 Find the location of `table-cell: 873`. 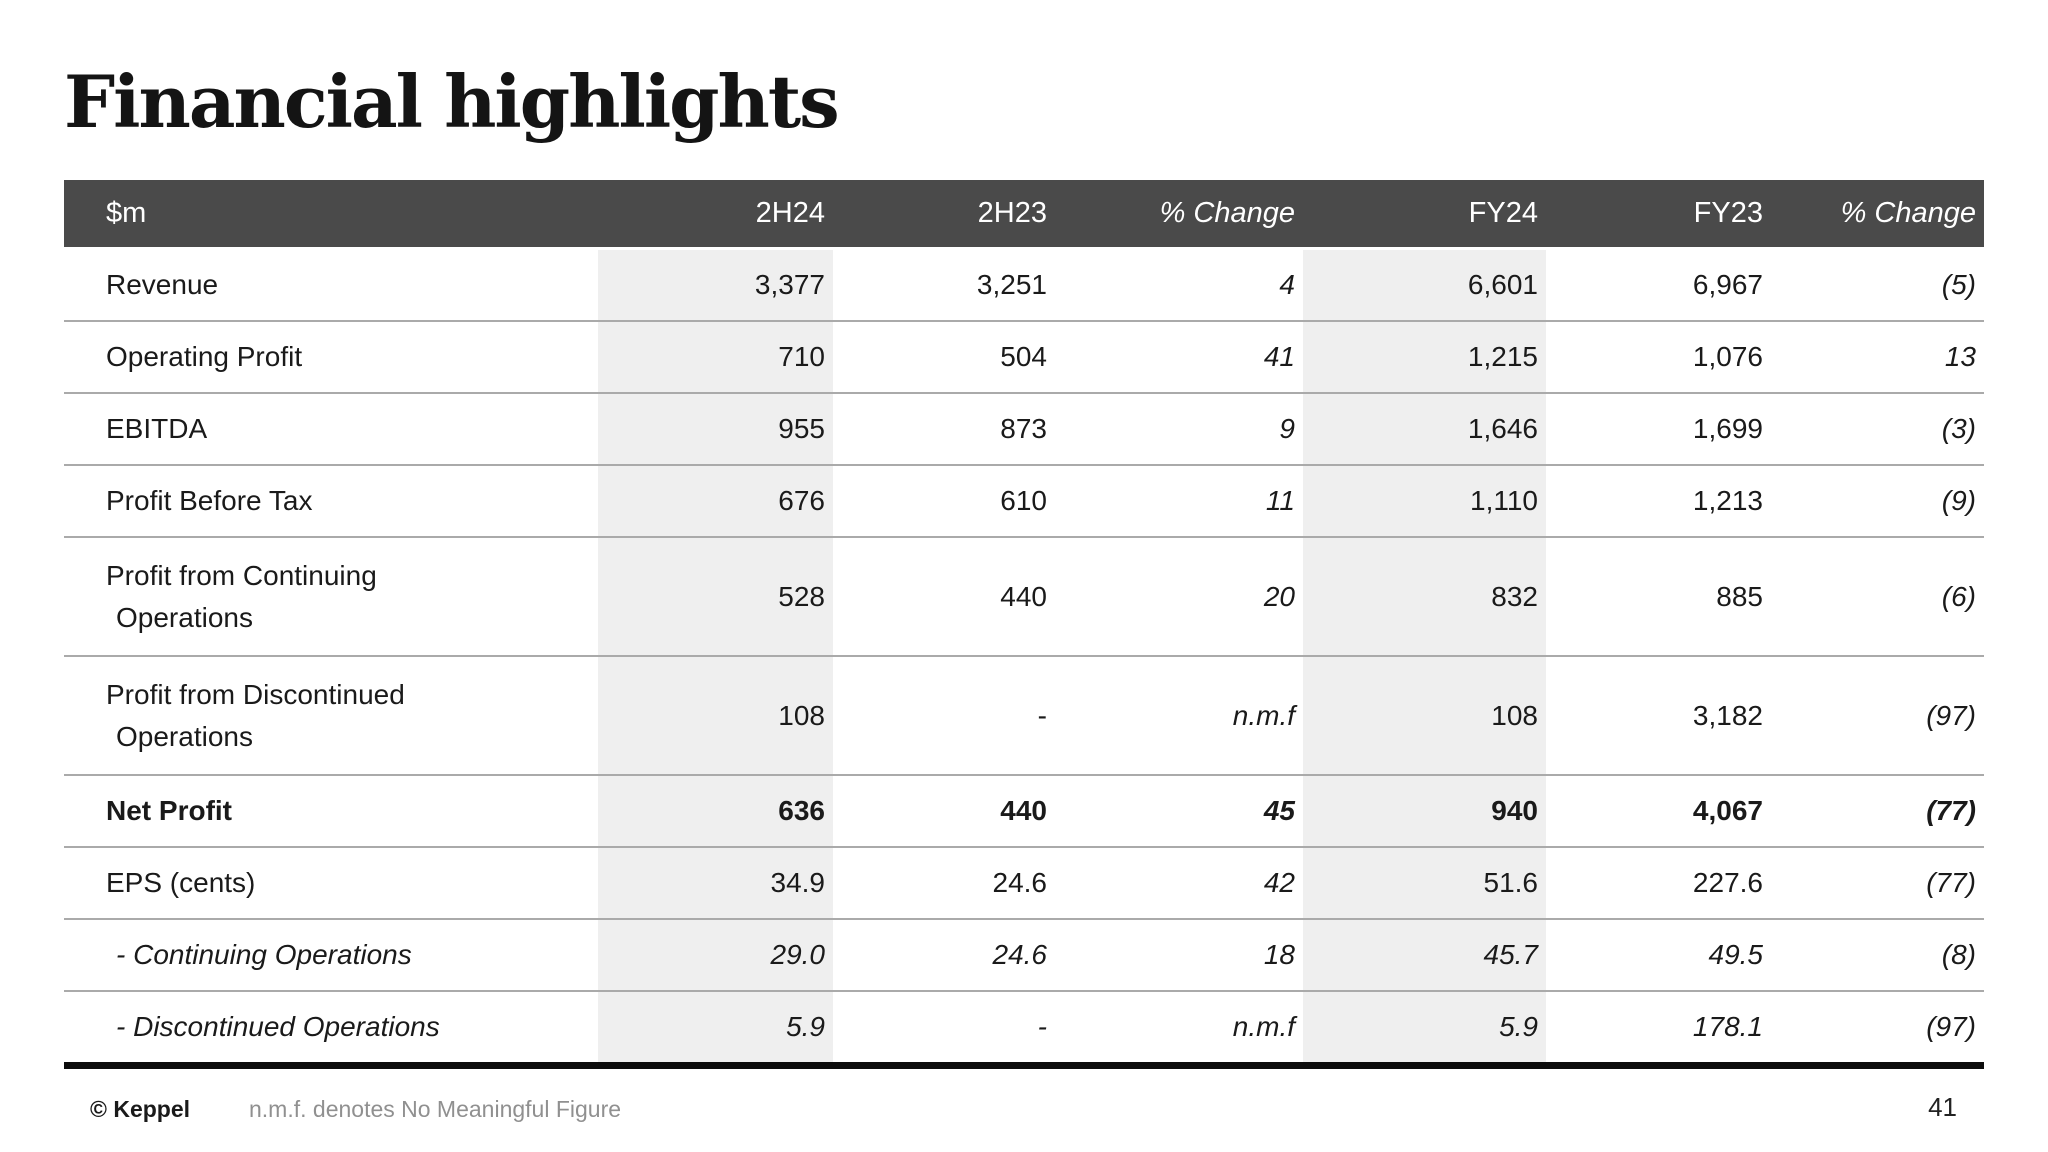

table-cell: 873 is located at coordinates (1023, 428).